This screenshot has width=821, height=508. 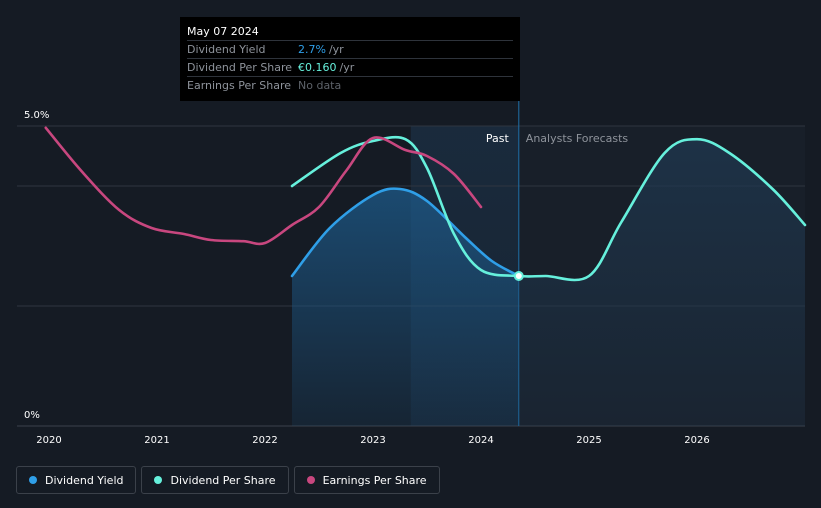 I want to click on legend-item-earnings-per-share: Earnings Per Share, so click(x=366, y=480).